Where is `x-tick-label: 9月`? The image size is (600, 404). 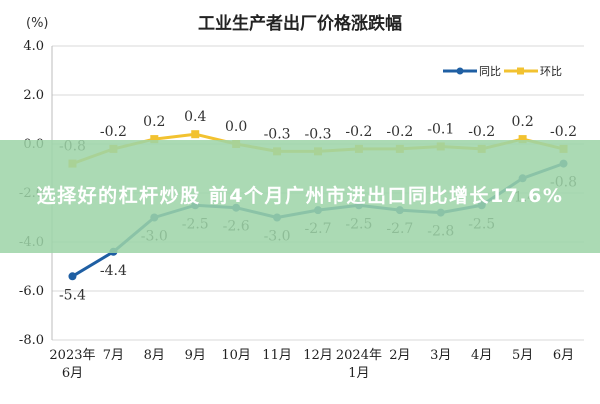 x-tick-label: 9月 is located at coordinates (195, 355).